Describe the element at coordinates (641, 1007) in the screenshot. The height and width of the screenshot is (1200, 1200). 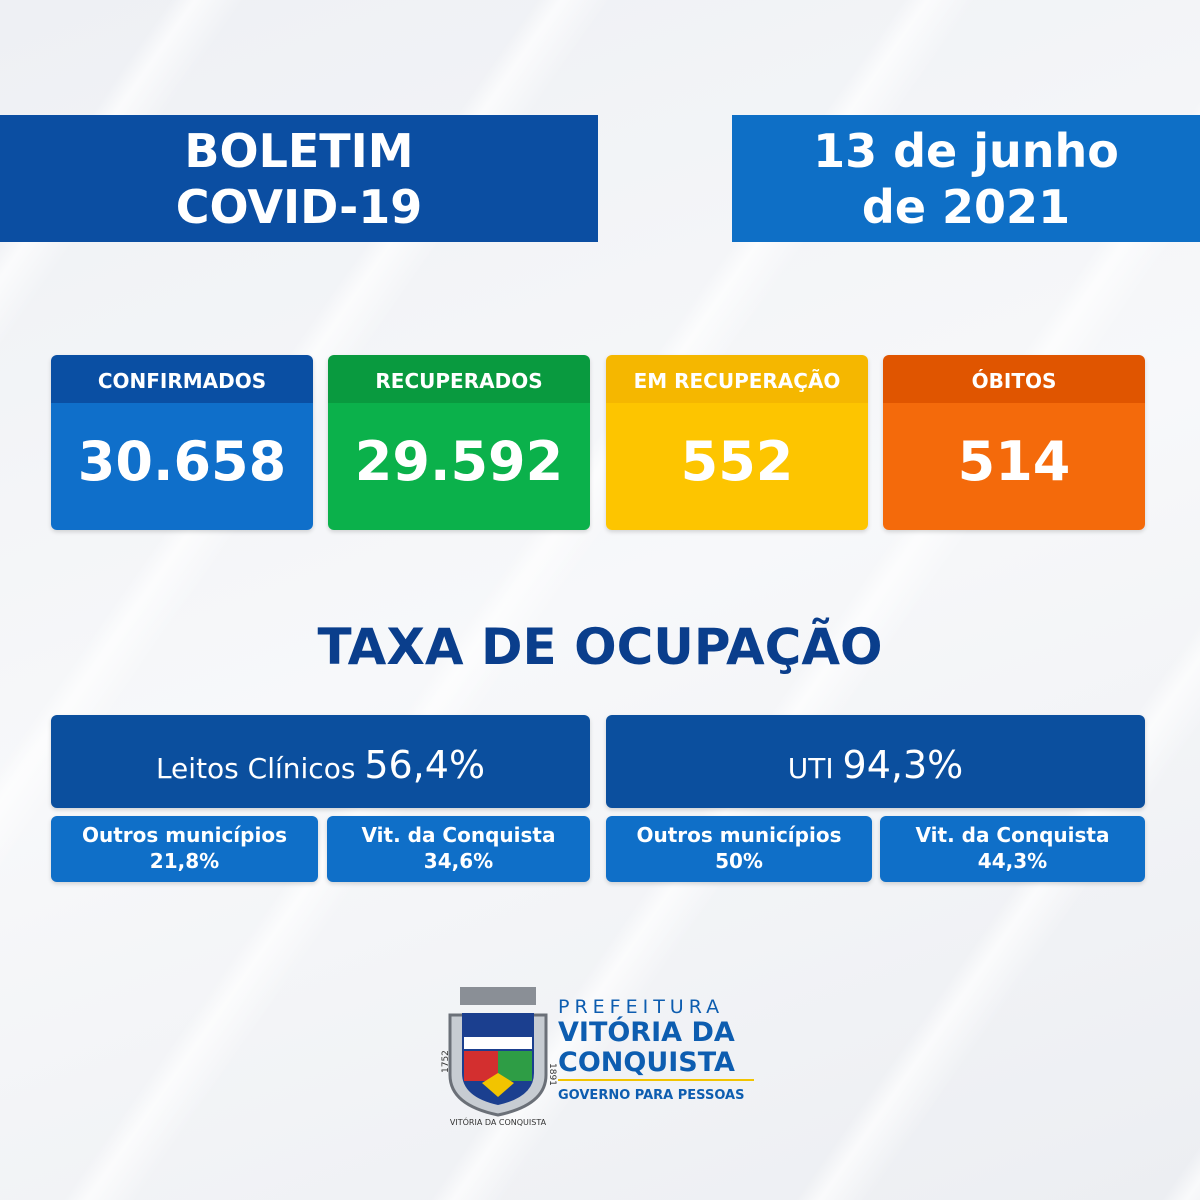
I see `logo-top: PREFEITURA` at that location.